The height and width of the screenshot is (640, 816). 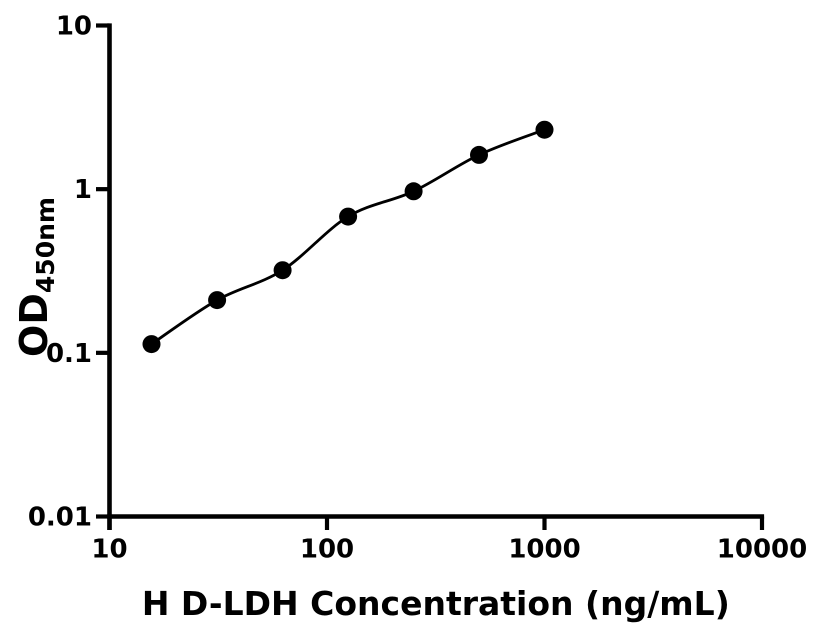 I want to click on y-axis-title-main: OD, so click(x=34, y=325).